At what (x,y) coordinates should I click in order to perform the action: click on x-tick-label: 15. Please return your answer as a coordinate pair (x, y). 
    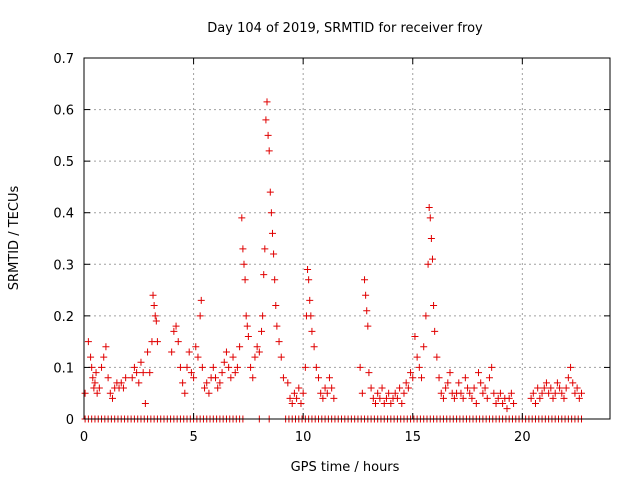
    Looking at the image, I should click on (412, 437).